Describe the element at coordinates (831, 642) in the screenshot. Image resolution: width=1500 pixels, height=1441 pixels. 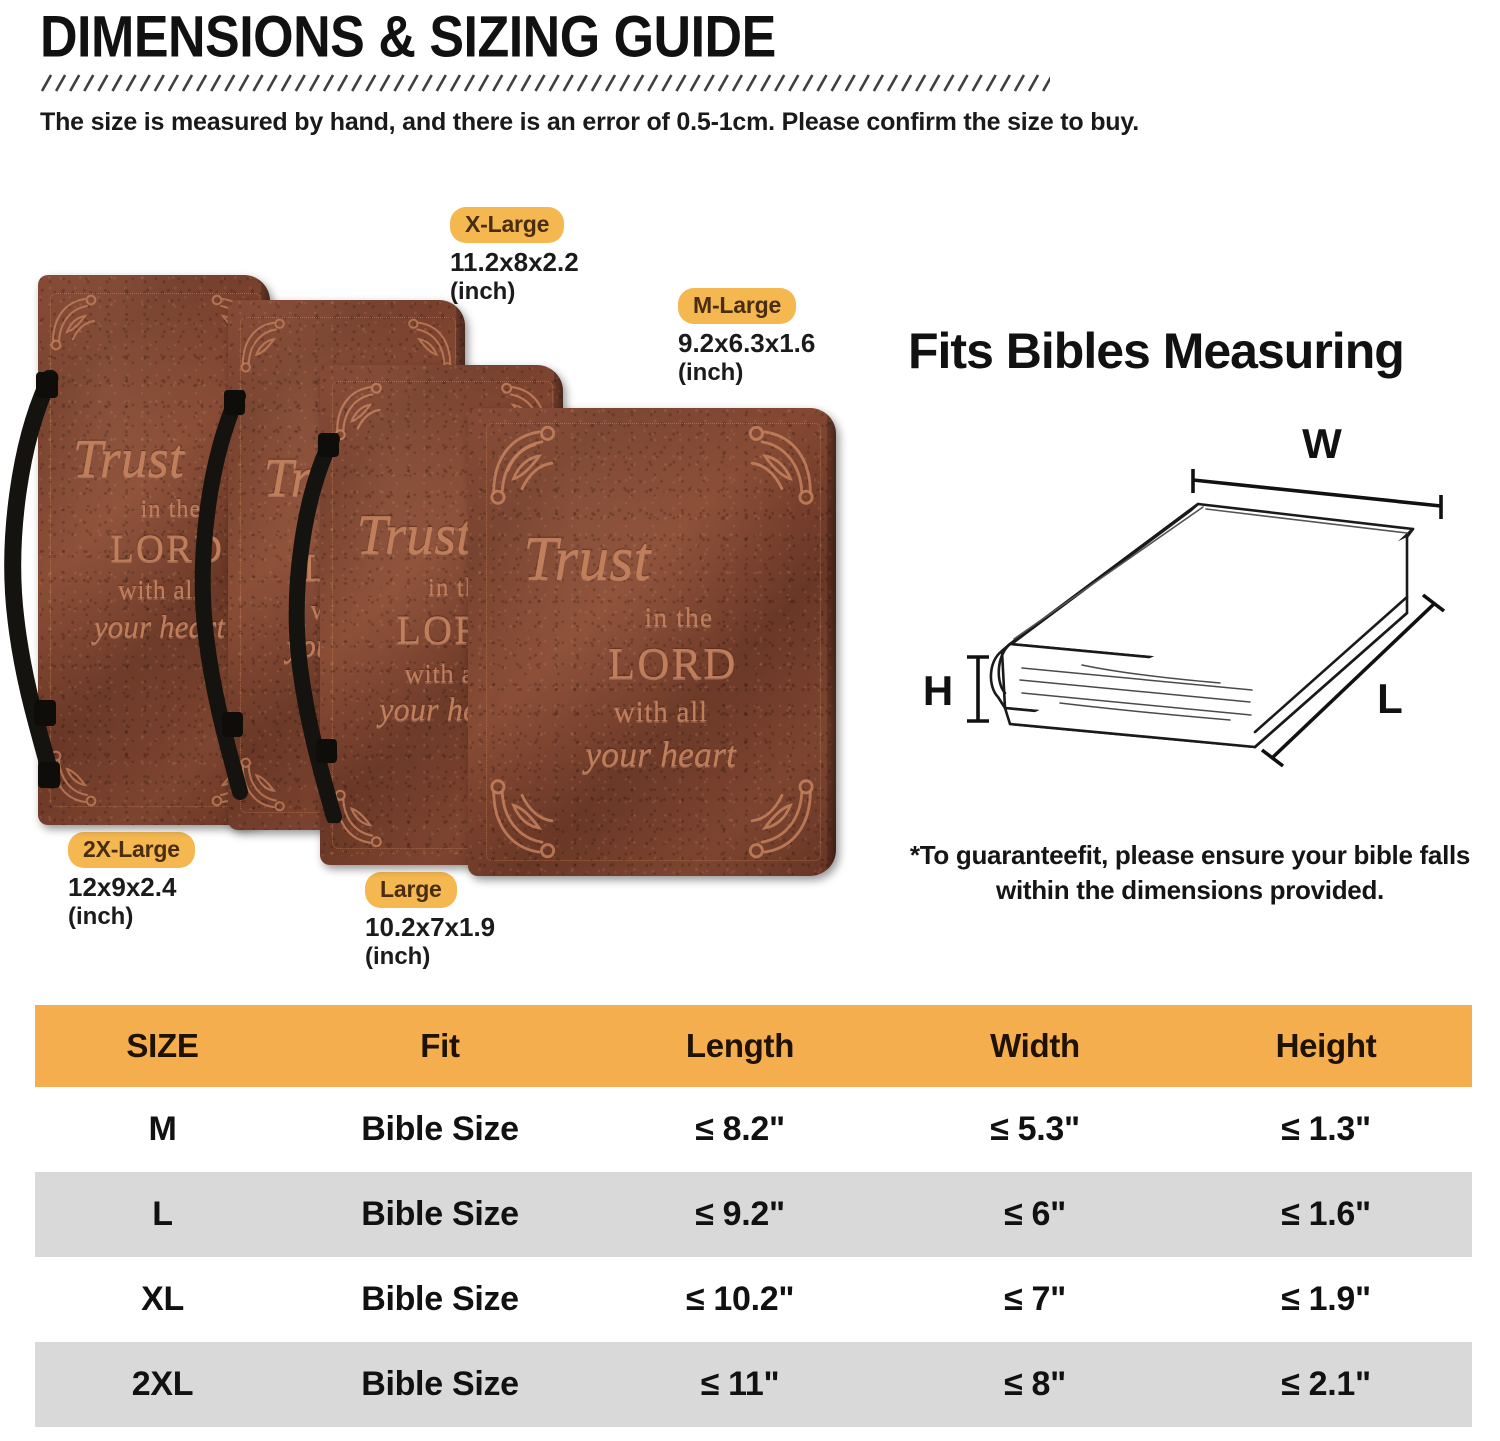
I see `cover-spine-edge` at that location.